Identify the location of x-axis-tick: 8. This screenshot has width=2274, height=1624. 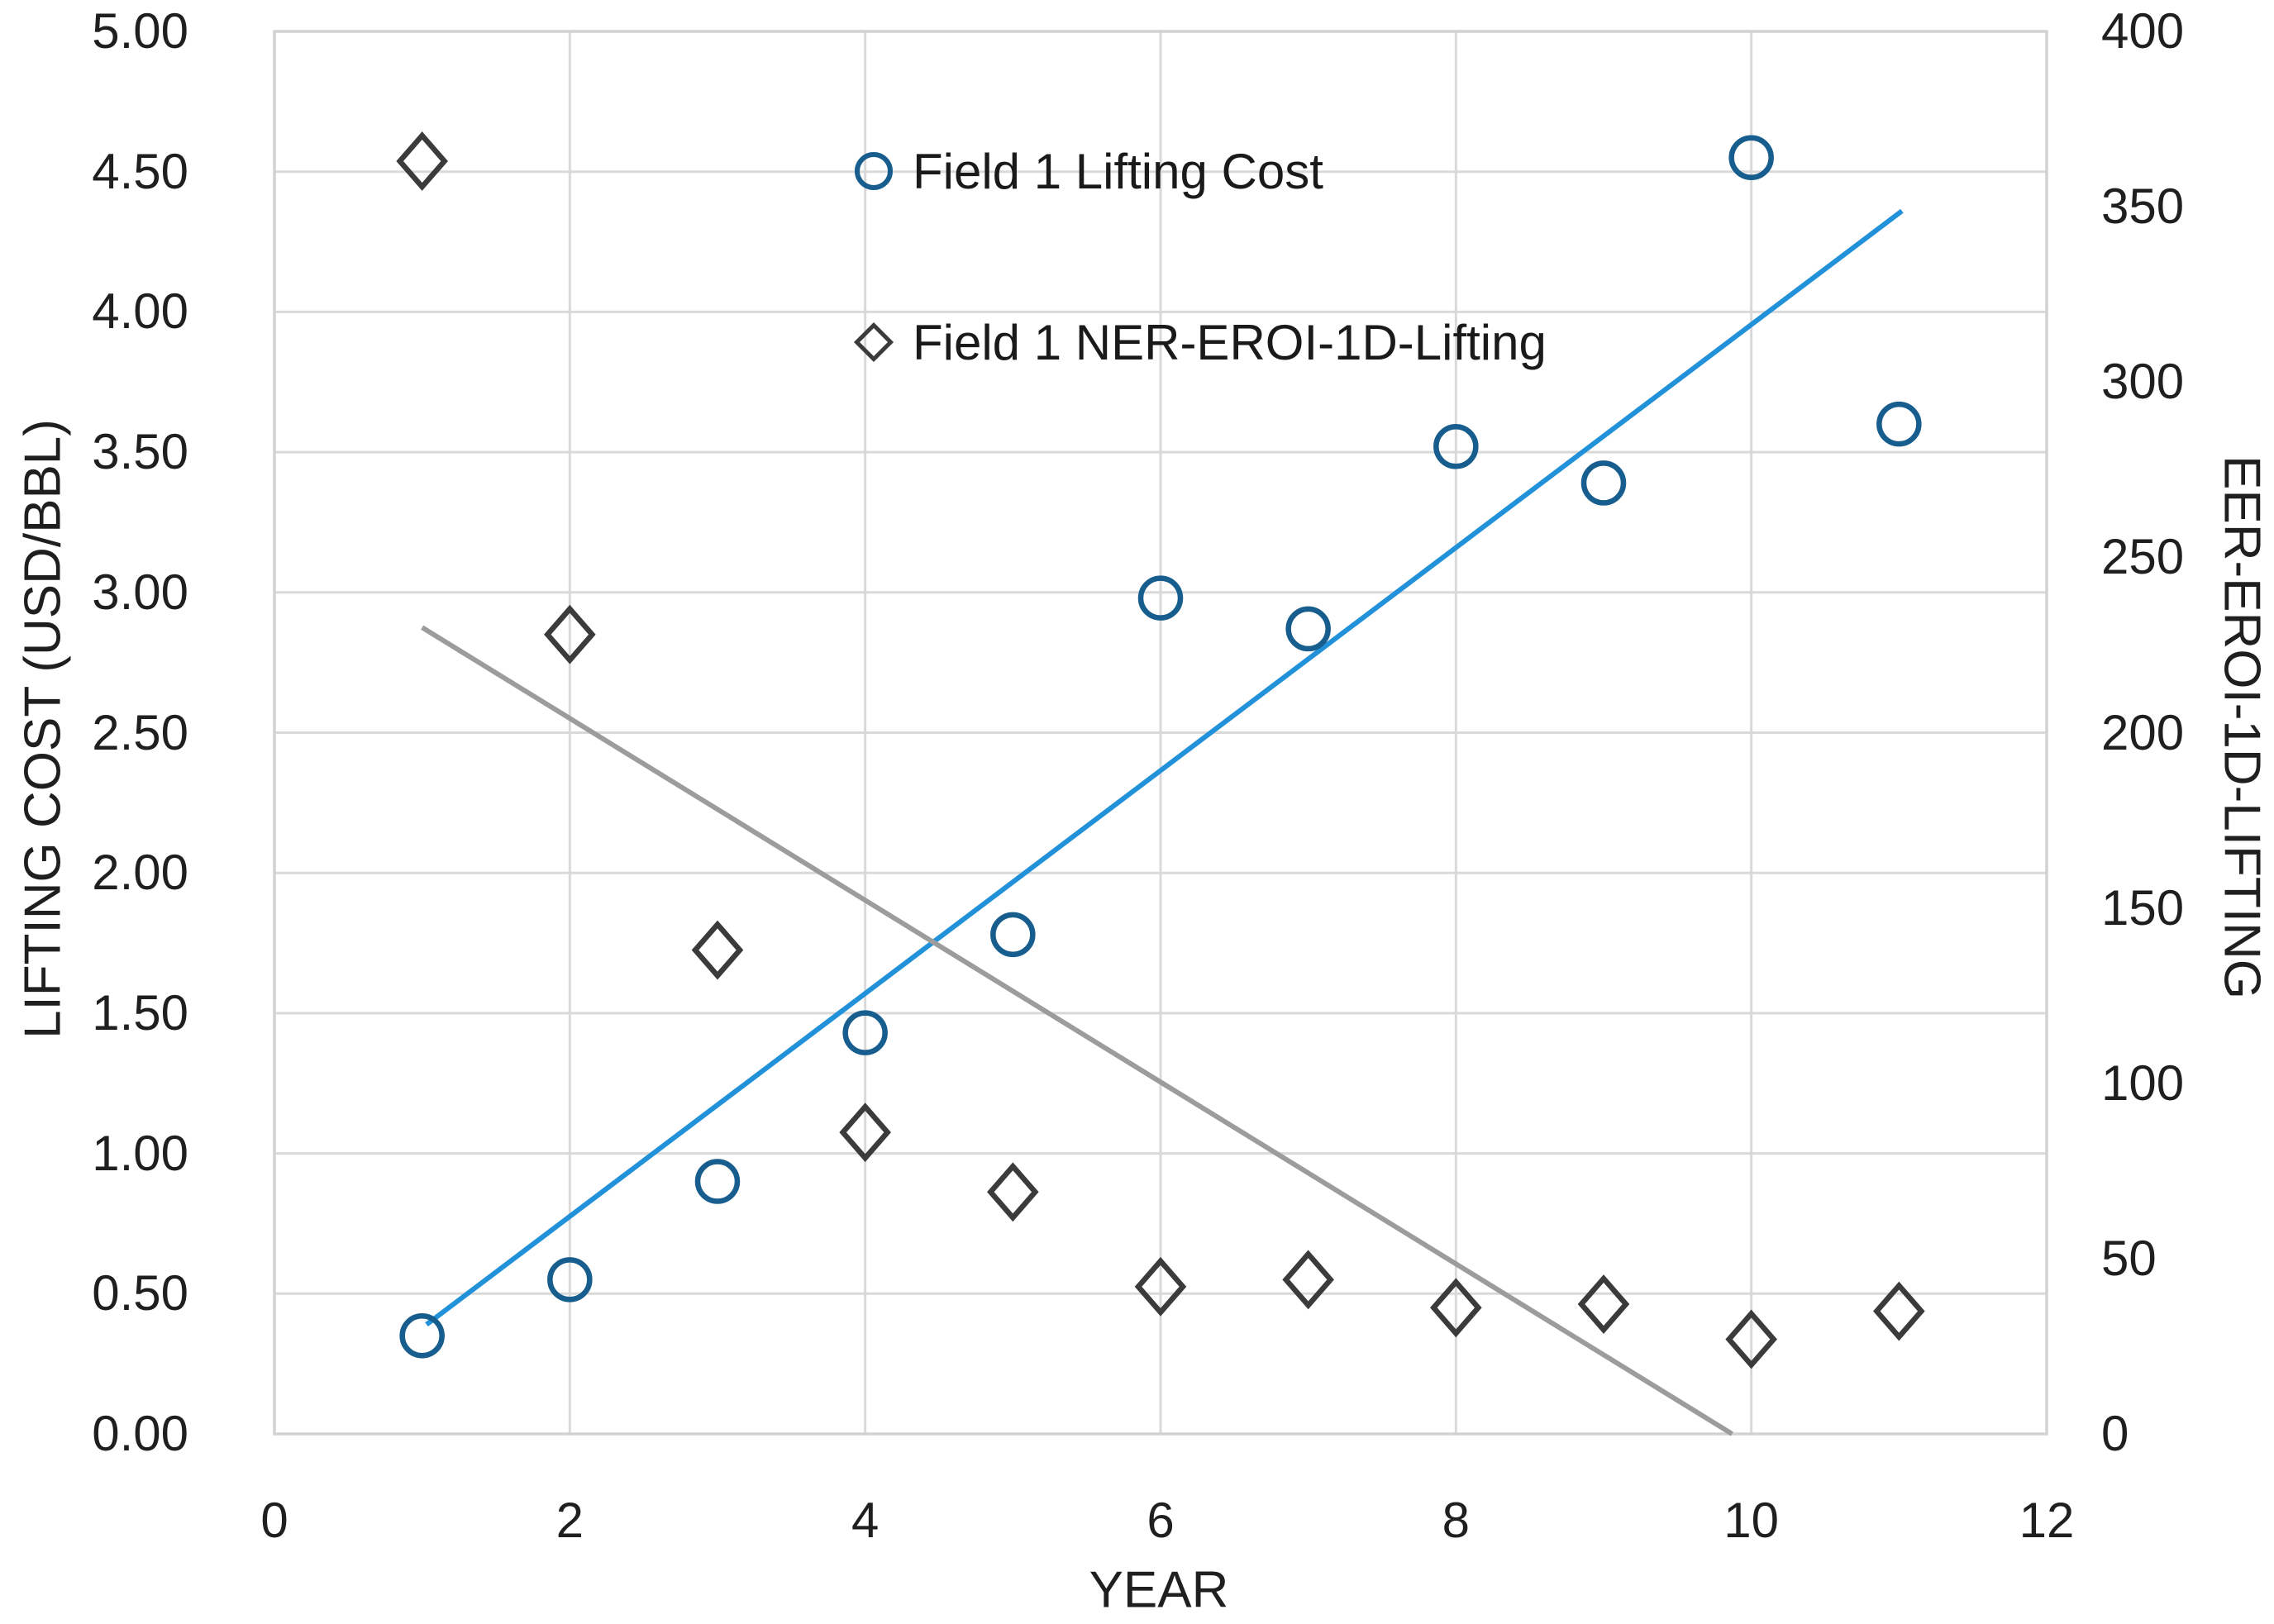
(1456, 1520).